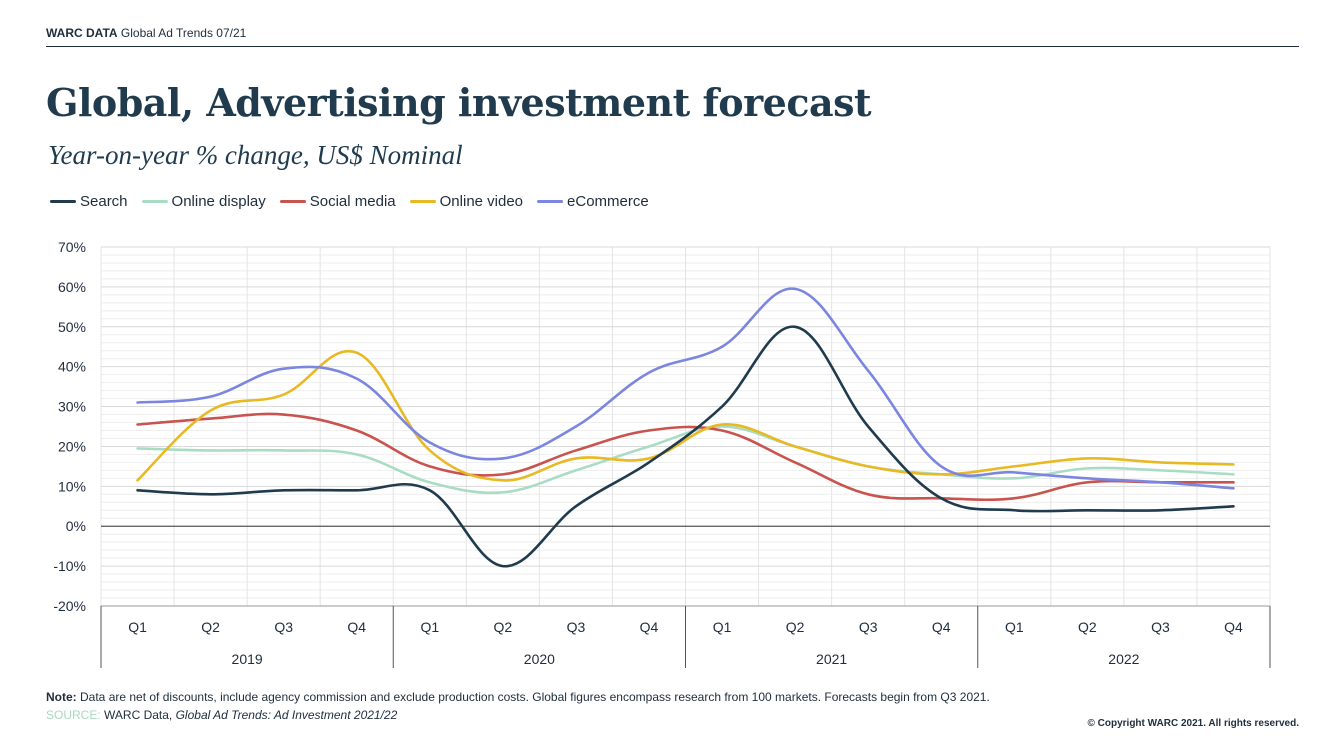  I want to click on legend-label-social-media: Social media, so click(352, 201).